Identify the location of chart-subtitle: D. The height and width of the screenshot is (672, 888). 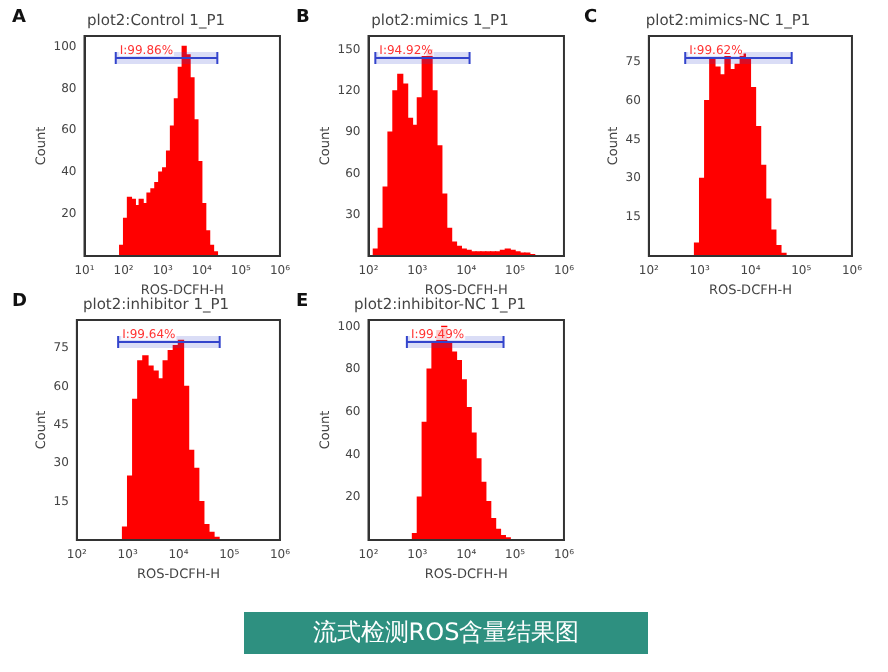
(19, 302).